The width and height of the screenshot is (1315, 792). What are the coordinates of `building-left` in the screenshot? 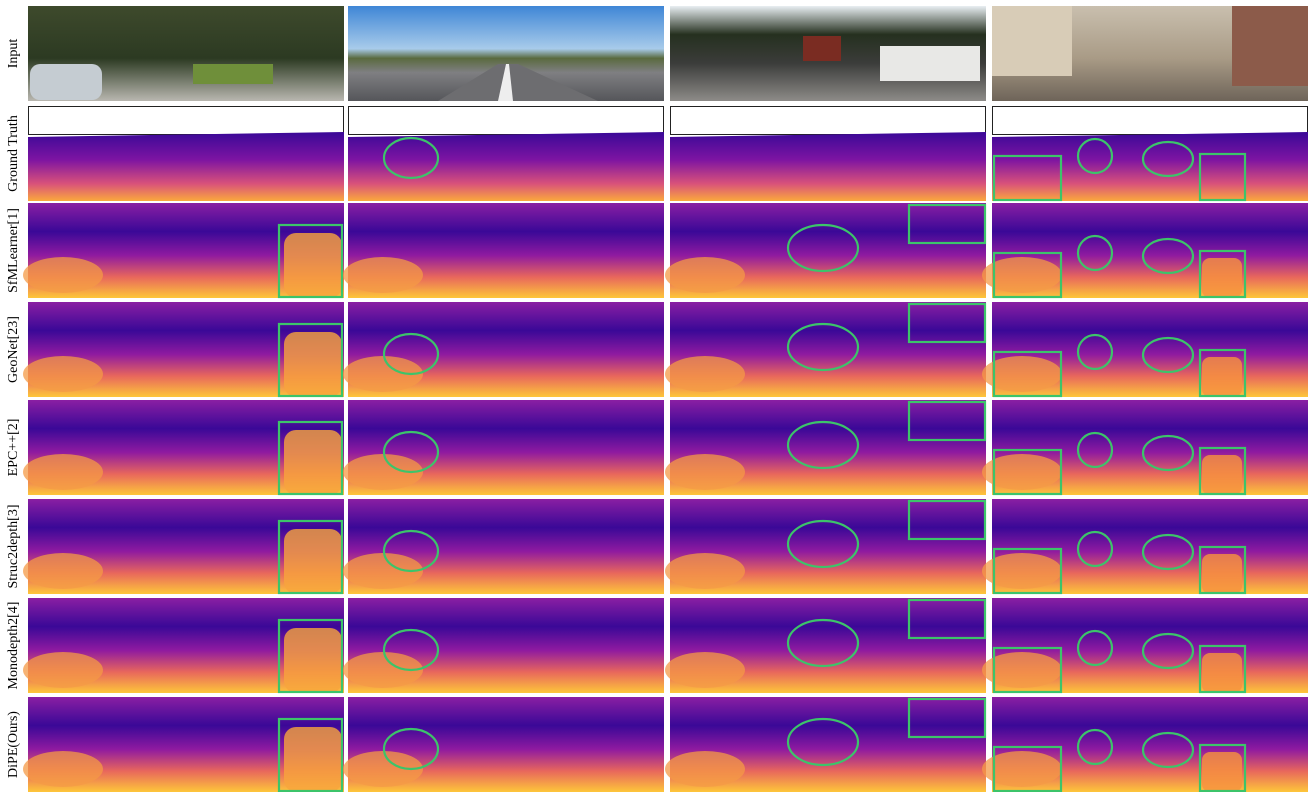 It's located at (1032, 41).